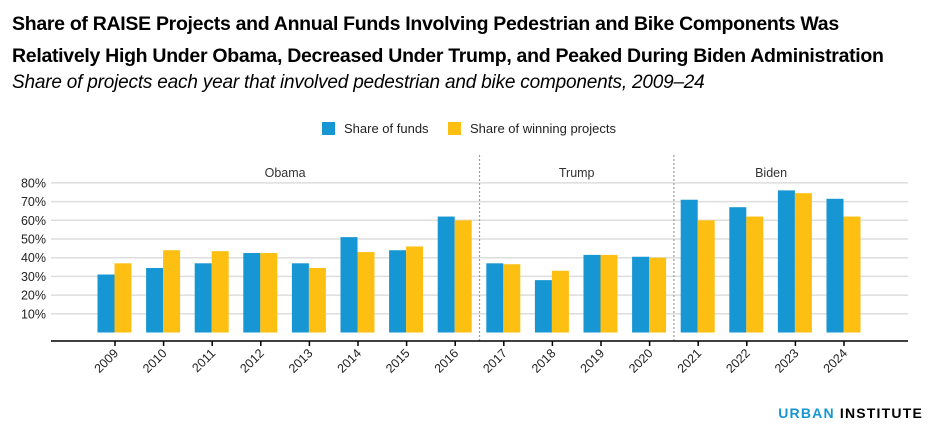 Image resolution: width=936 pixels, height=432 pixels. Describe the element at coordinates (107, 361) in the screenshot. I see `x-tick-label: 2009` at that location.